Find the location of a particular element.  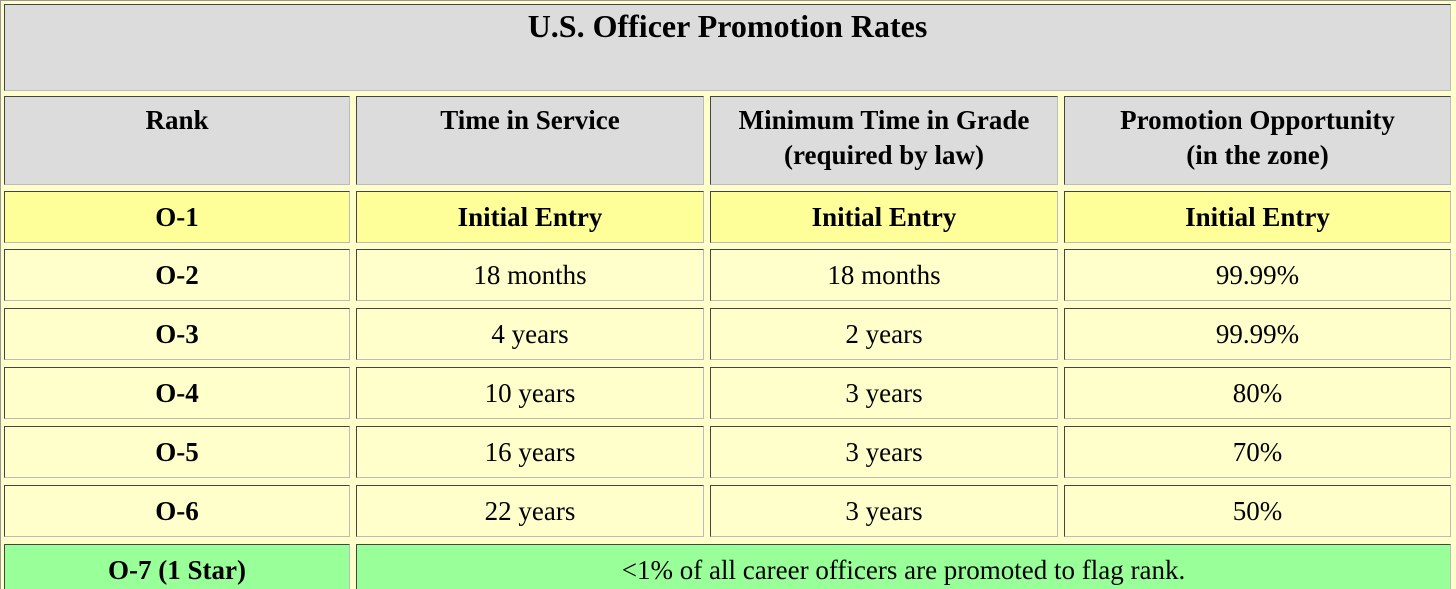

header-cell: Minimum Time in Grade (required by law) is located at coordinates (884, 140).